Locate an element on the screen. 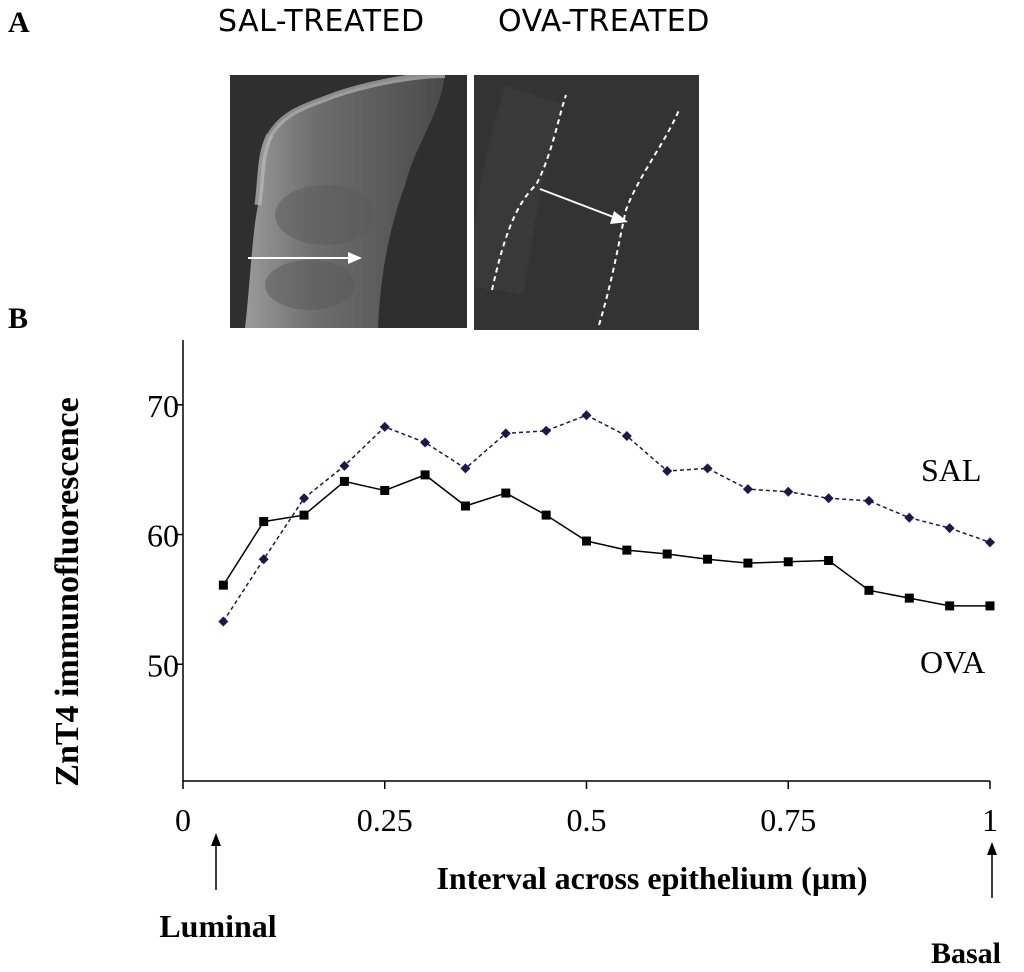 This screenshot has width=1024, height=972. sal-micrograph-art is located at coordinates (348, 201).